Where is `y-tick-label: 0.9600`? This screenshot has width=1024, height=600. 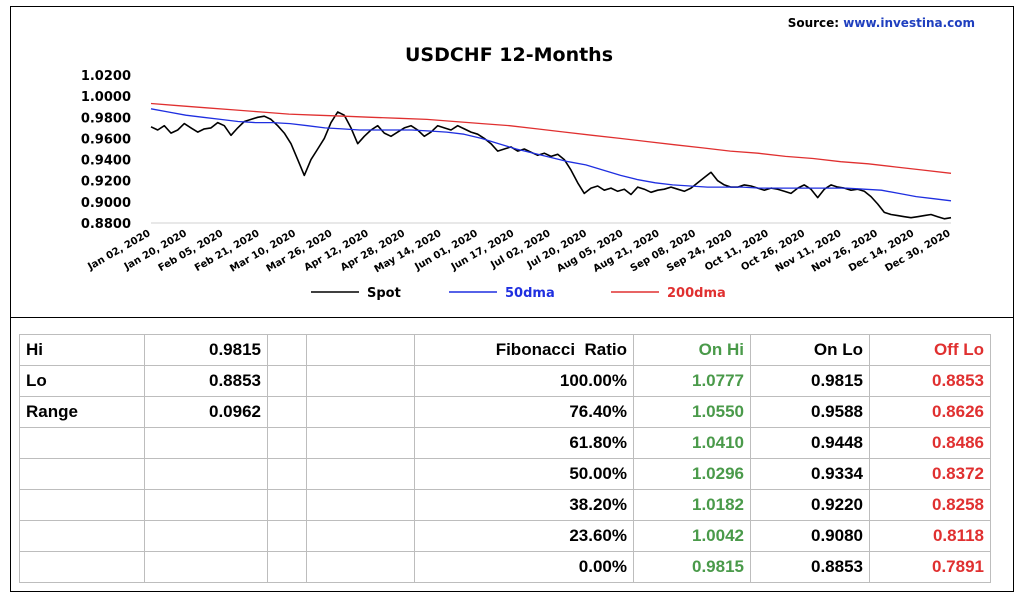
y-tick-label: 0.9600 is located at coordinates (106, 139).